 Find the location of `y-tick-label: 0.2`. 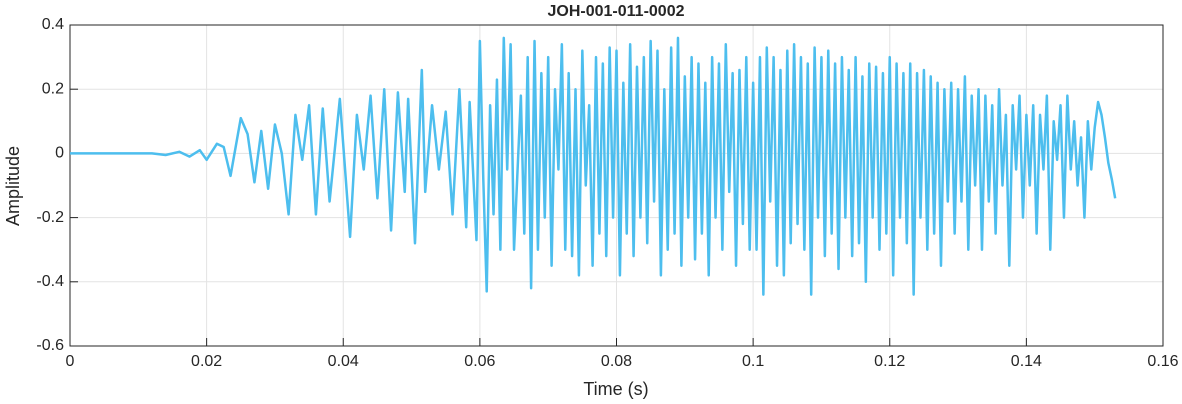

y-tick-label: 0.2 is located at coordinates (53, 88).